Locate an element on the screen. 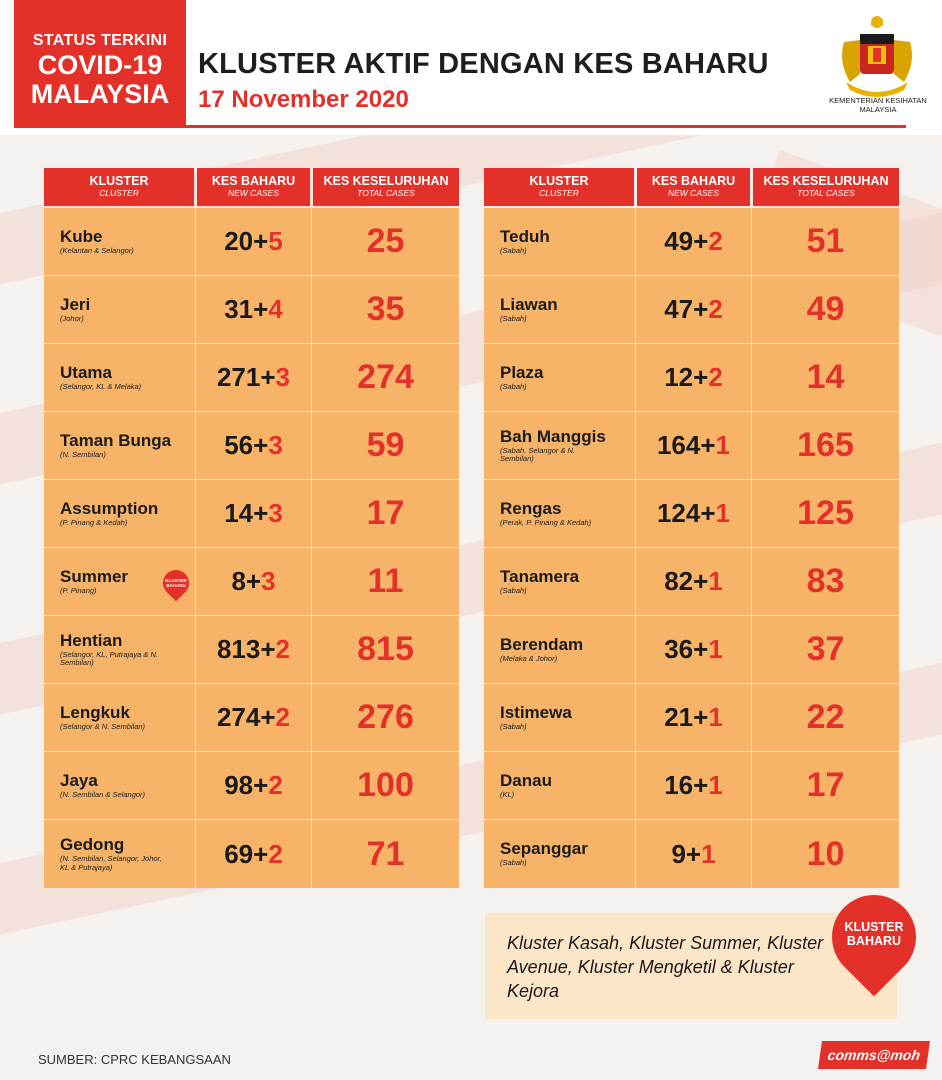  new-cases-cell: 69+2 is located at coordinates (254, 854).